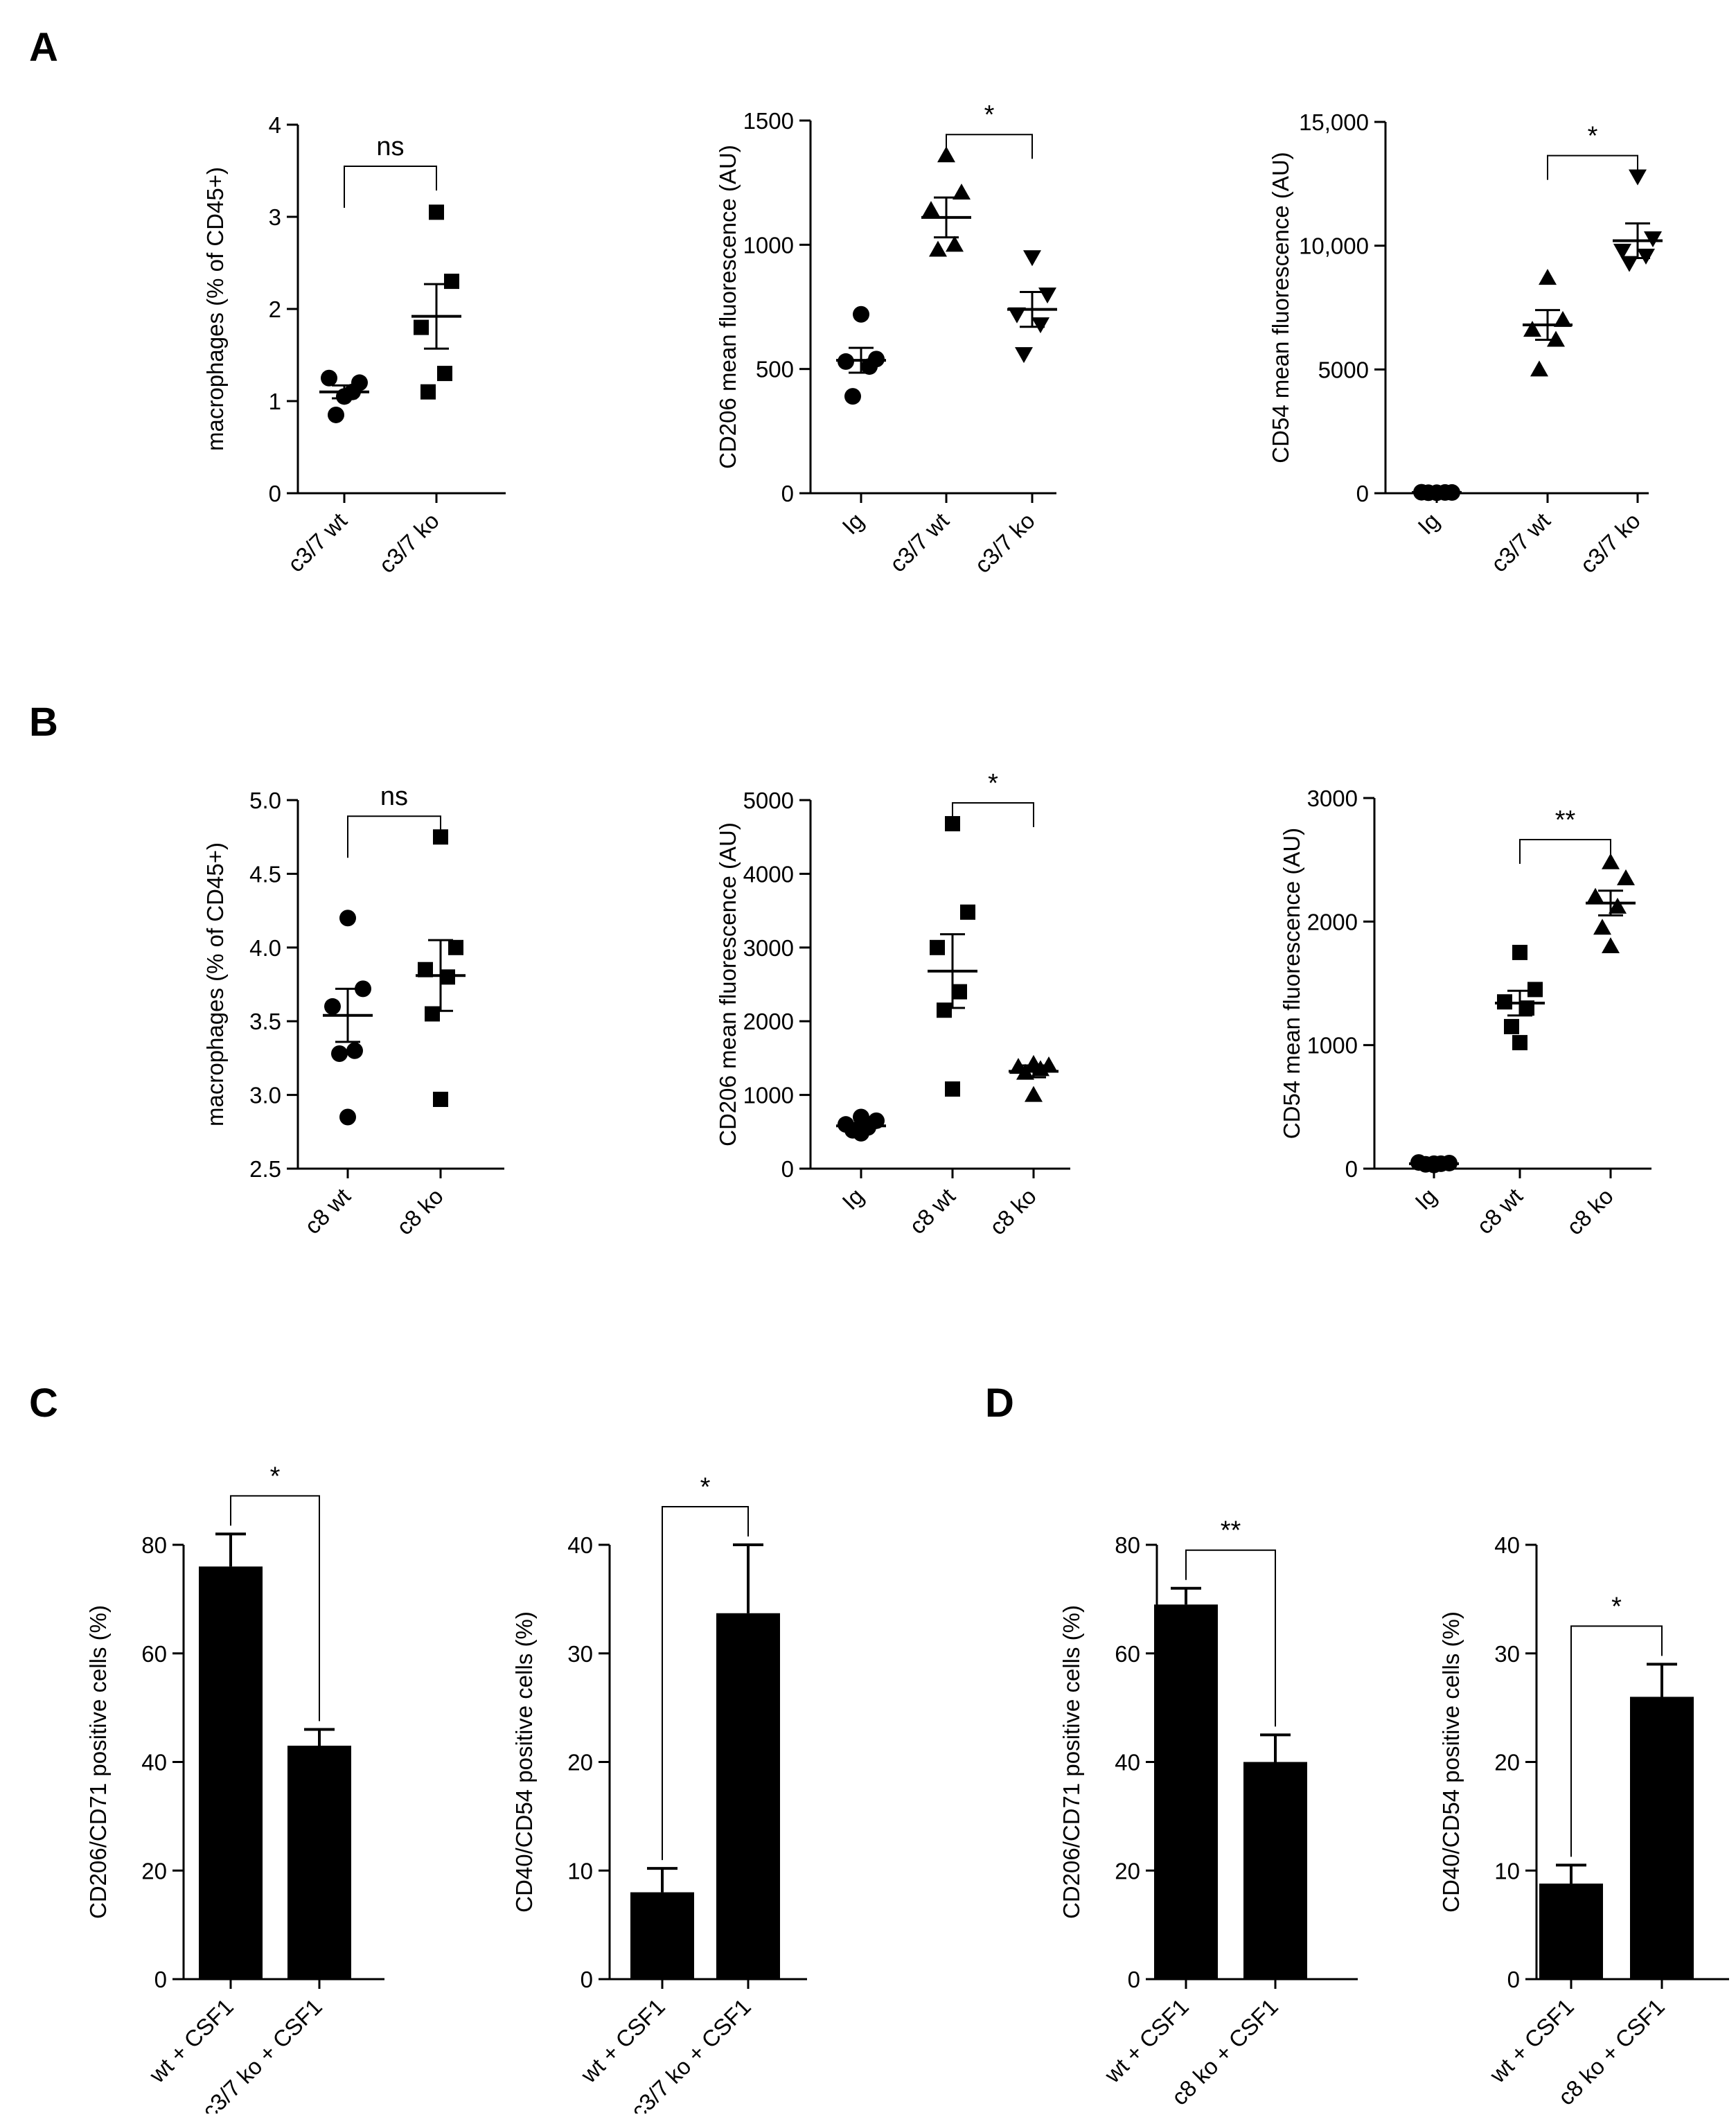  What do you see at coordinates (265, 1169) in the screenshot?
I see `y-tick-label: 2.5` at bounding box center [265, 1169].